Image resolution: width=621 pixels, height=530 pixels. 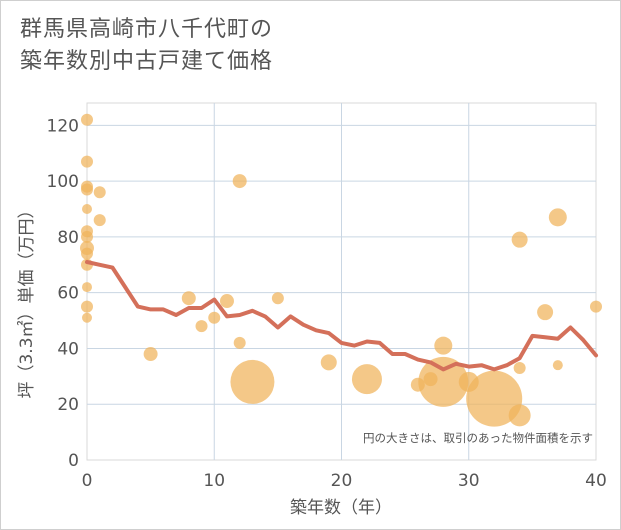 What do you see at coordinates (469, 481) in the screenshot?
I see `x-tick-label: 30` at bounding box center [469, 481].